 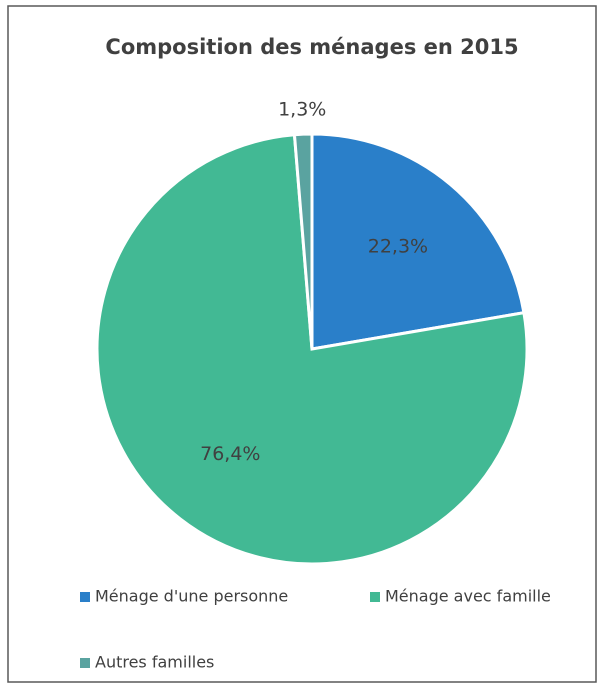 What do you see at coordinates (302, 110) in the screenshot?
I see `data-label: 1,3%` at bounding box center [302, 110].